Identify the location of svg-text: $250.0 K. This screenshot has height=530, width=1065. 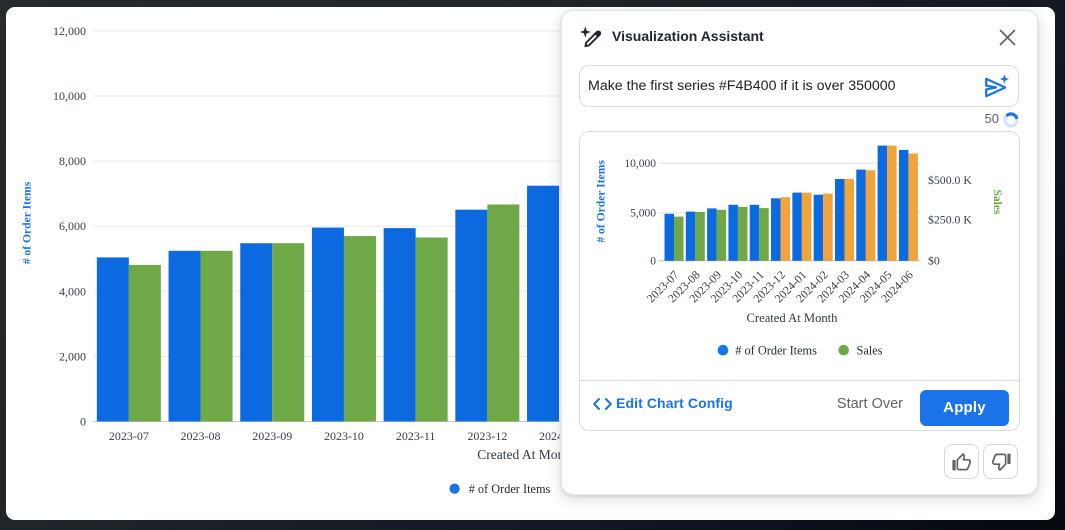
(950, 219).